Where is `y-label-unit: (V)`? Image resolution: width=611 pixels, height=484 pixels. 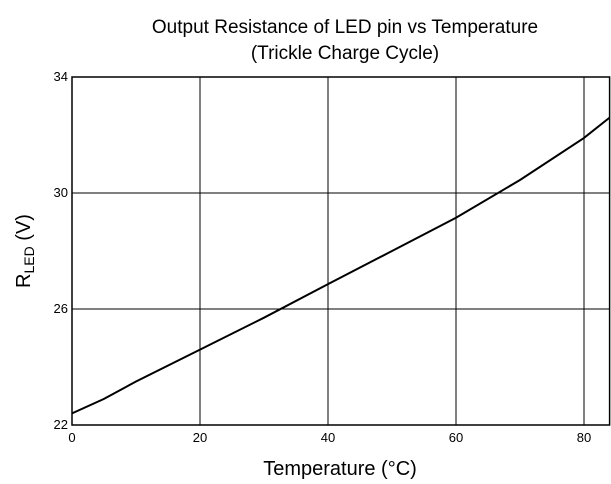
y-label-unit: (V) is located at coordinates (24, 230).